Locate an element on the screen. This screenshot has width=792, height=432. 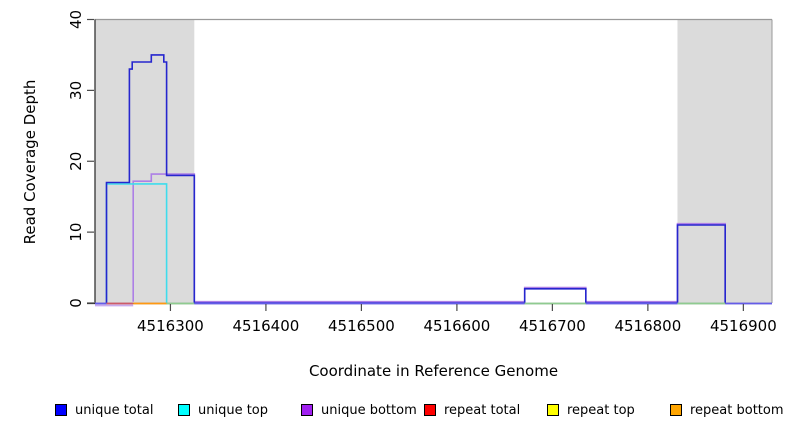
legend-swatch-repeat-bottom is located at coordinates (676, 410).